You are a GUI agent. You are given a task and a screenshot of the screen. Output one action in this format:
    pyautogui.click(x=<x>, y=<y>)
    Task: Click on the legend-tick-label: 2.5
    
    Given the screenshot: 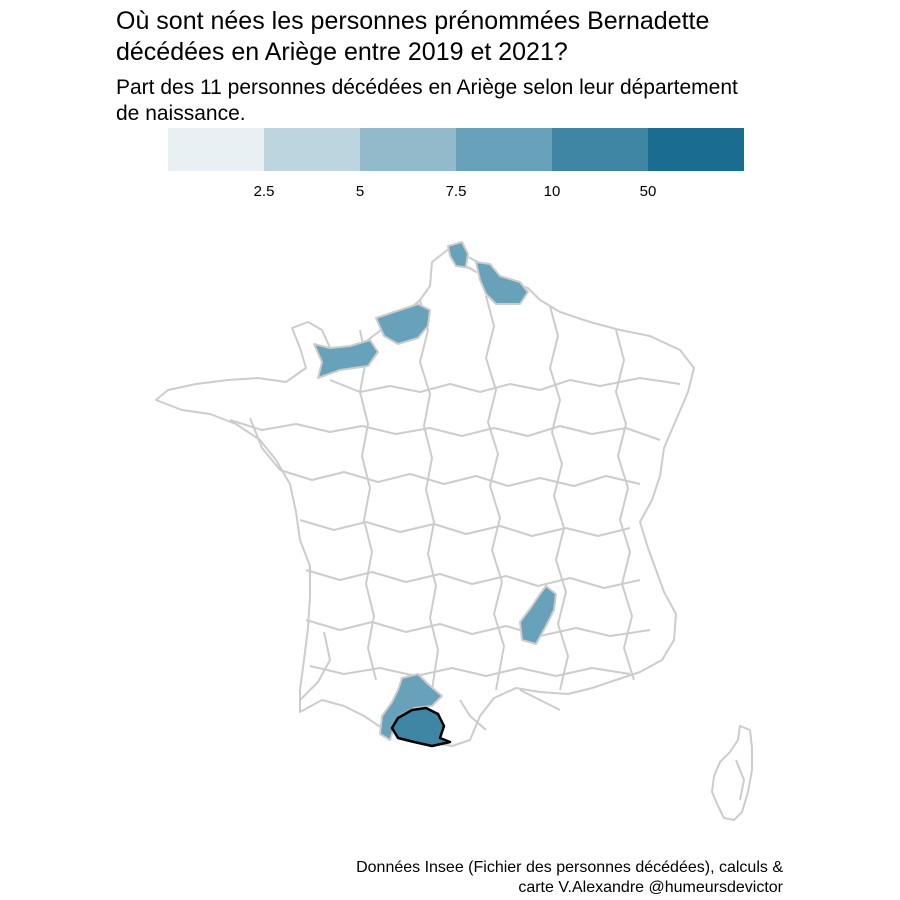 What is the action you would take?
    pyautogui.click(x=264, y=191)
    